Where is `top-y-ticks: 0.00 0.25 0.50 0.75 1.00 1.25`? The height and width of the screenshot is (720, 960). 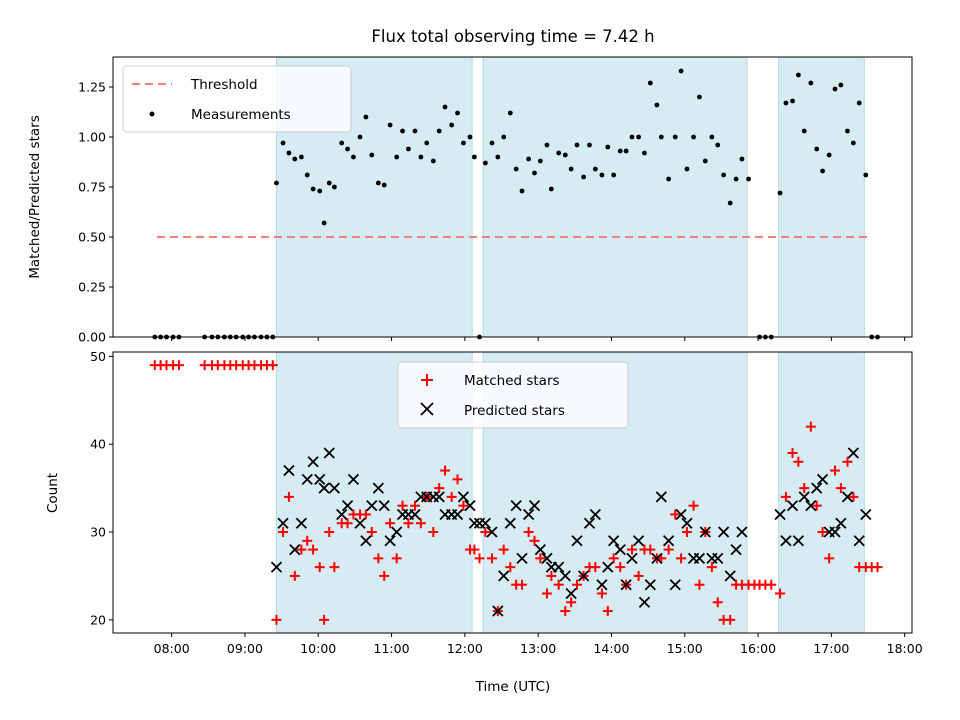
top-y-ticks: 0.00 0.25 0.50 0.75 1.00 1.25 is located at coordinates (95, 212).